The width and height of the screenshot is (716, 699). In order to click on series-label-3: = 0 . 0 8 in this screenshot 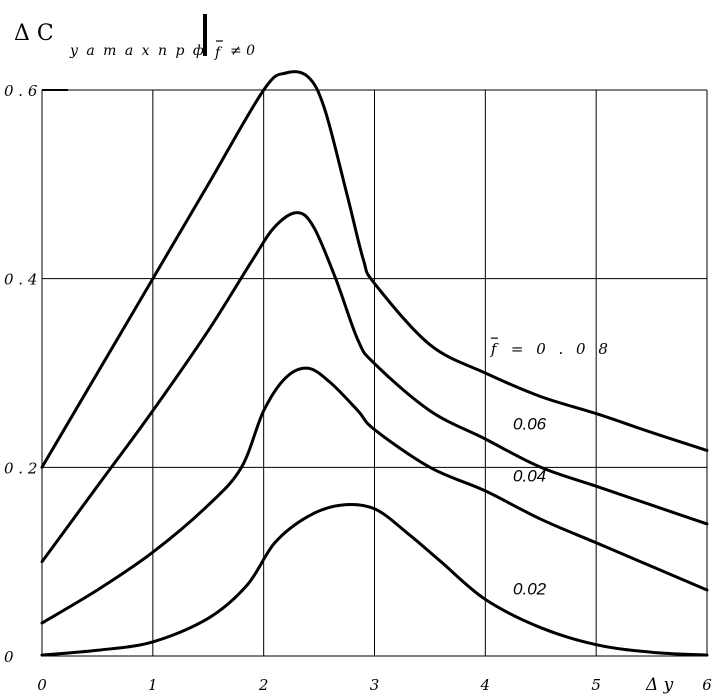, I will do `click(561, 349)`.